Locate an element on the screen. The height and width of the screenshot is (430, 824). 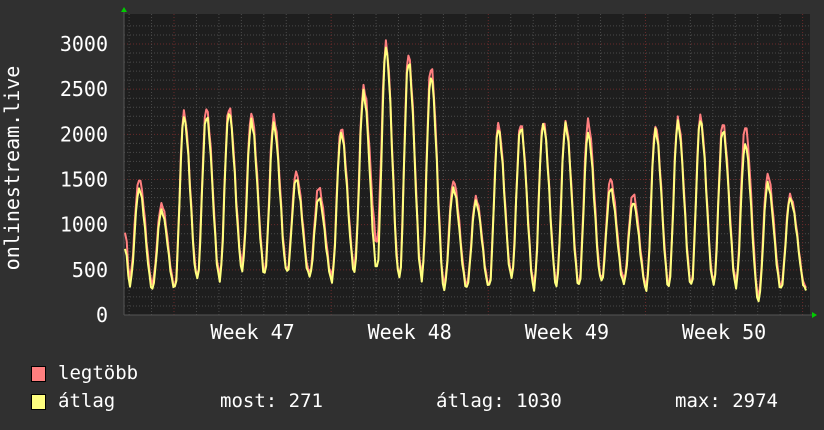
y-tick-labels: 0 500 1000 1500 2000 2500 3000 is located at coordinates (84, 179).